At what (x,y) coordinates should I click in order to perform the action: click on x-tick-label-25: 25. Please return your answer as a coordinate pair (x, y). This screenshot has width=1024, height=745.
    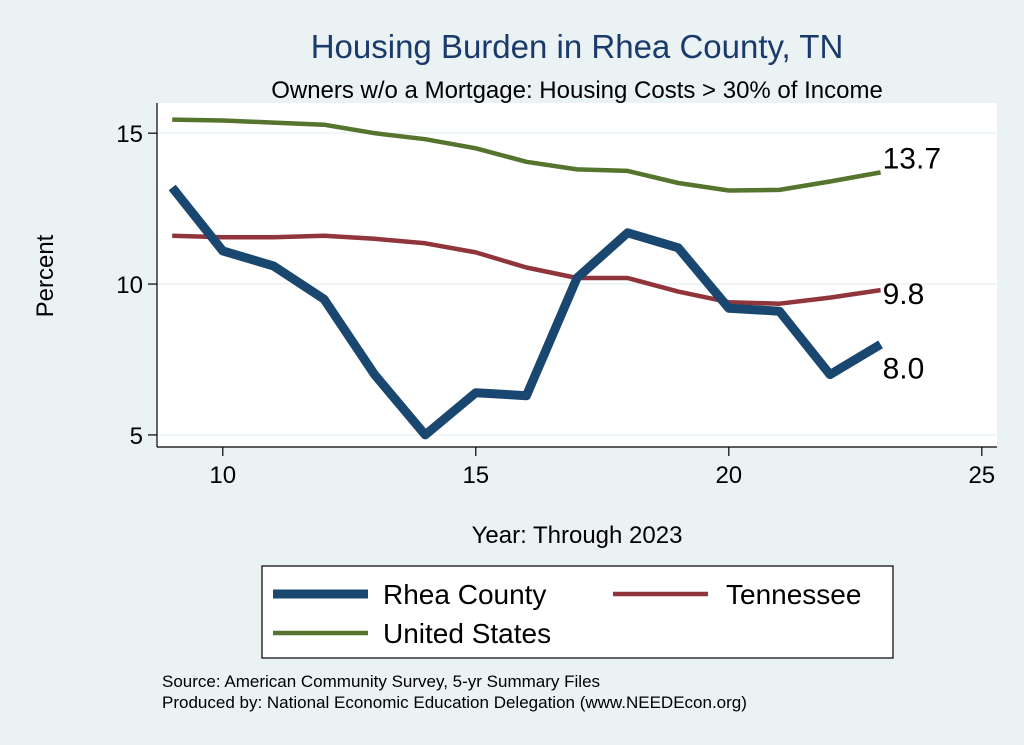
    Looking at the image, I should click on (981, 475).